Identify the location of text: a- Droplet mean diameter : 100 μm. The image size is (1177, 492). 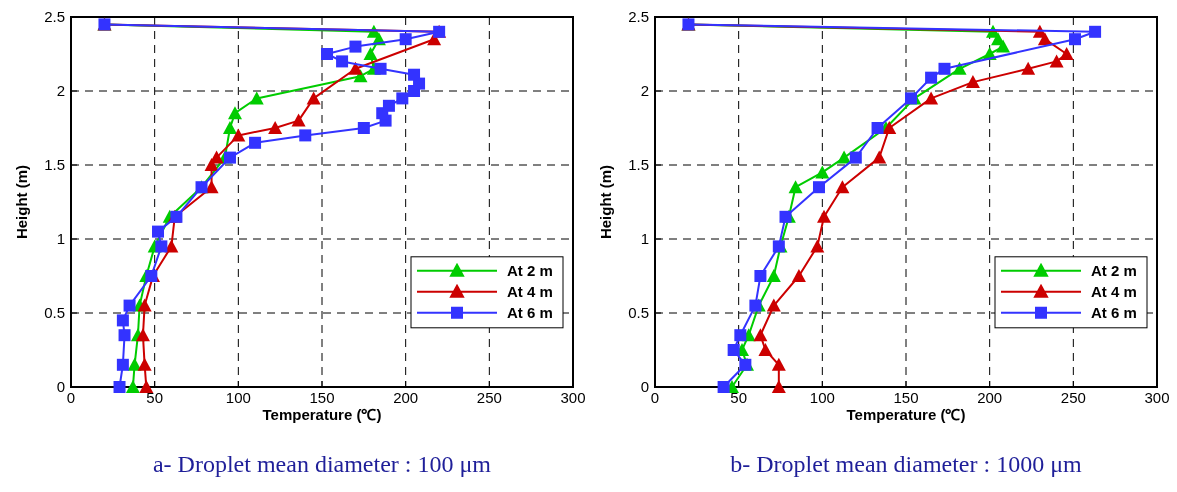
(322, 464).